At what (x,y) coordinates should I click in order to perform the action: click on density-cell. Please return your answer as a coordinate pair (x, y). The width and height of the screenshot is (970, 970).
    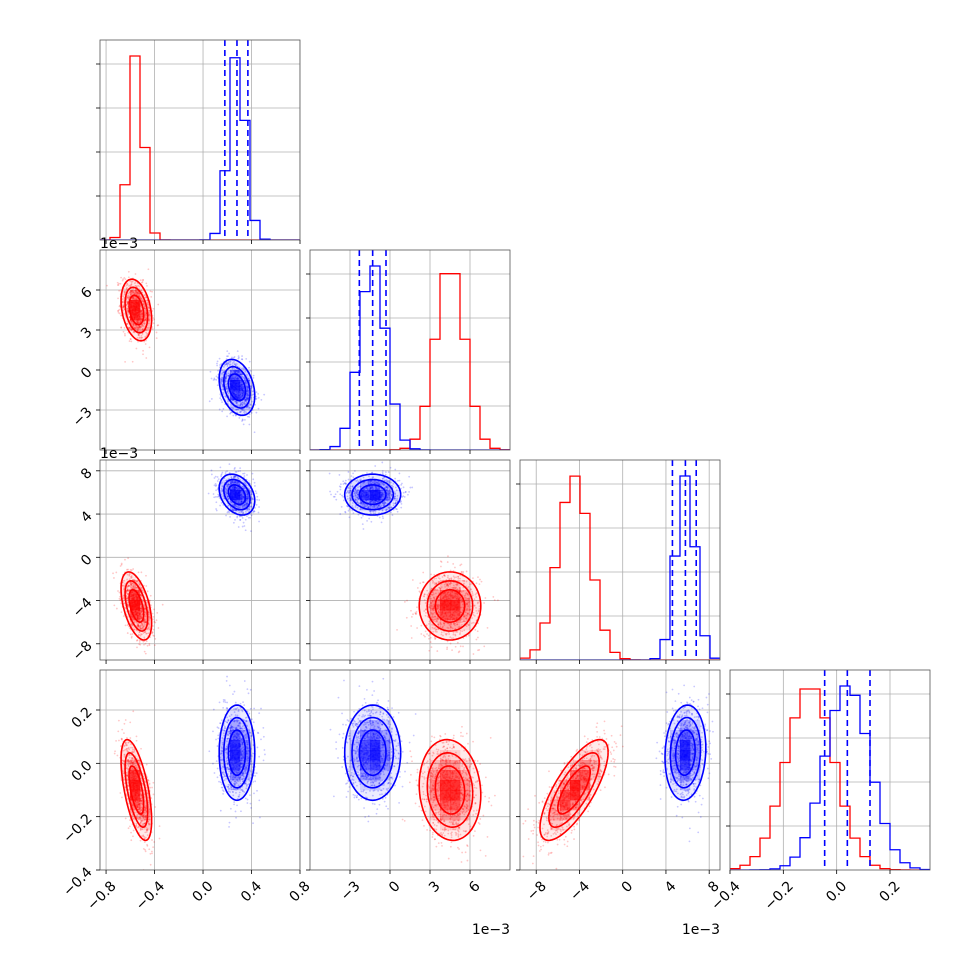
    Looking at the image, I should click on (245, 405).